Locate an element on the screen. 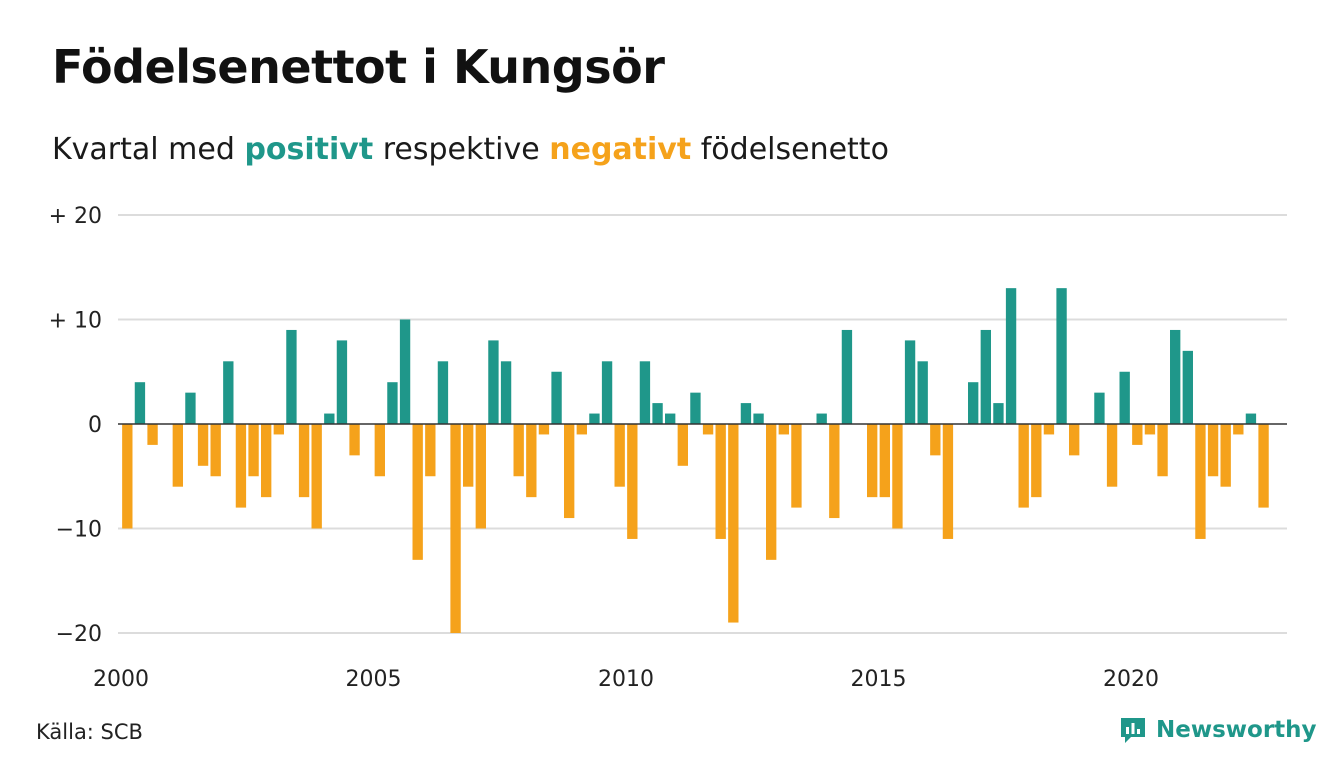 Image resolution: width=1340 pixels, height=780 pixels. brand-name: Newsworthy is located at coordinates (1236, 730).